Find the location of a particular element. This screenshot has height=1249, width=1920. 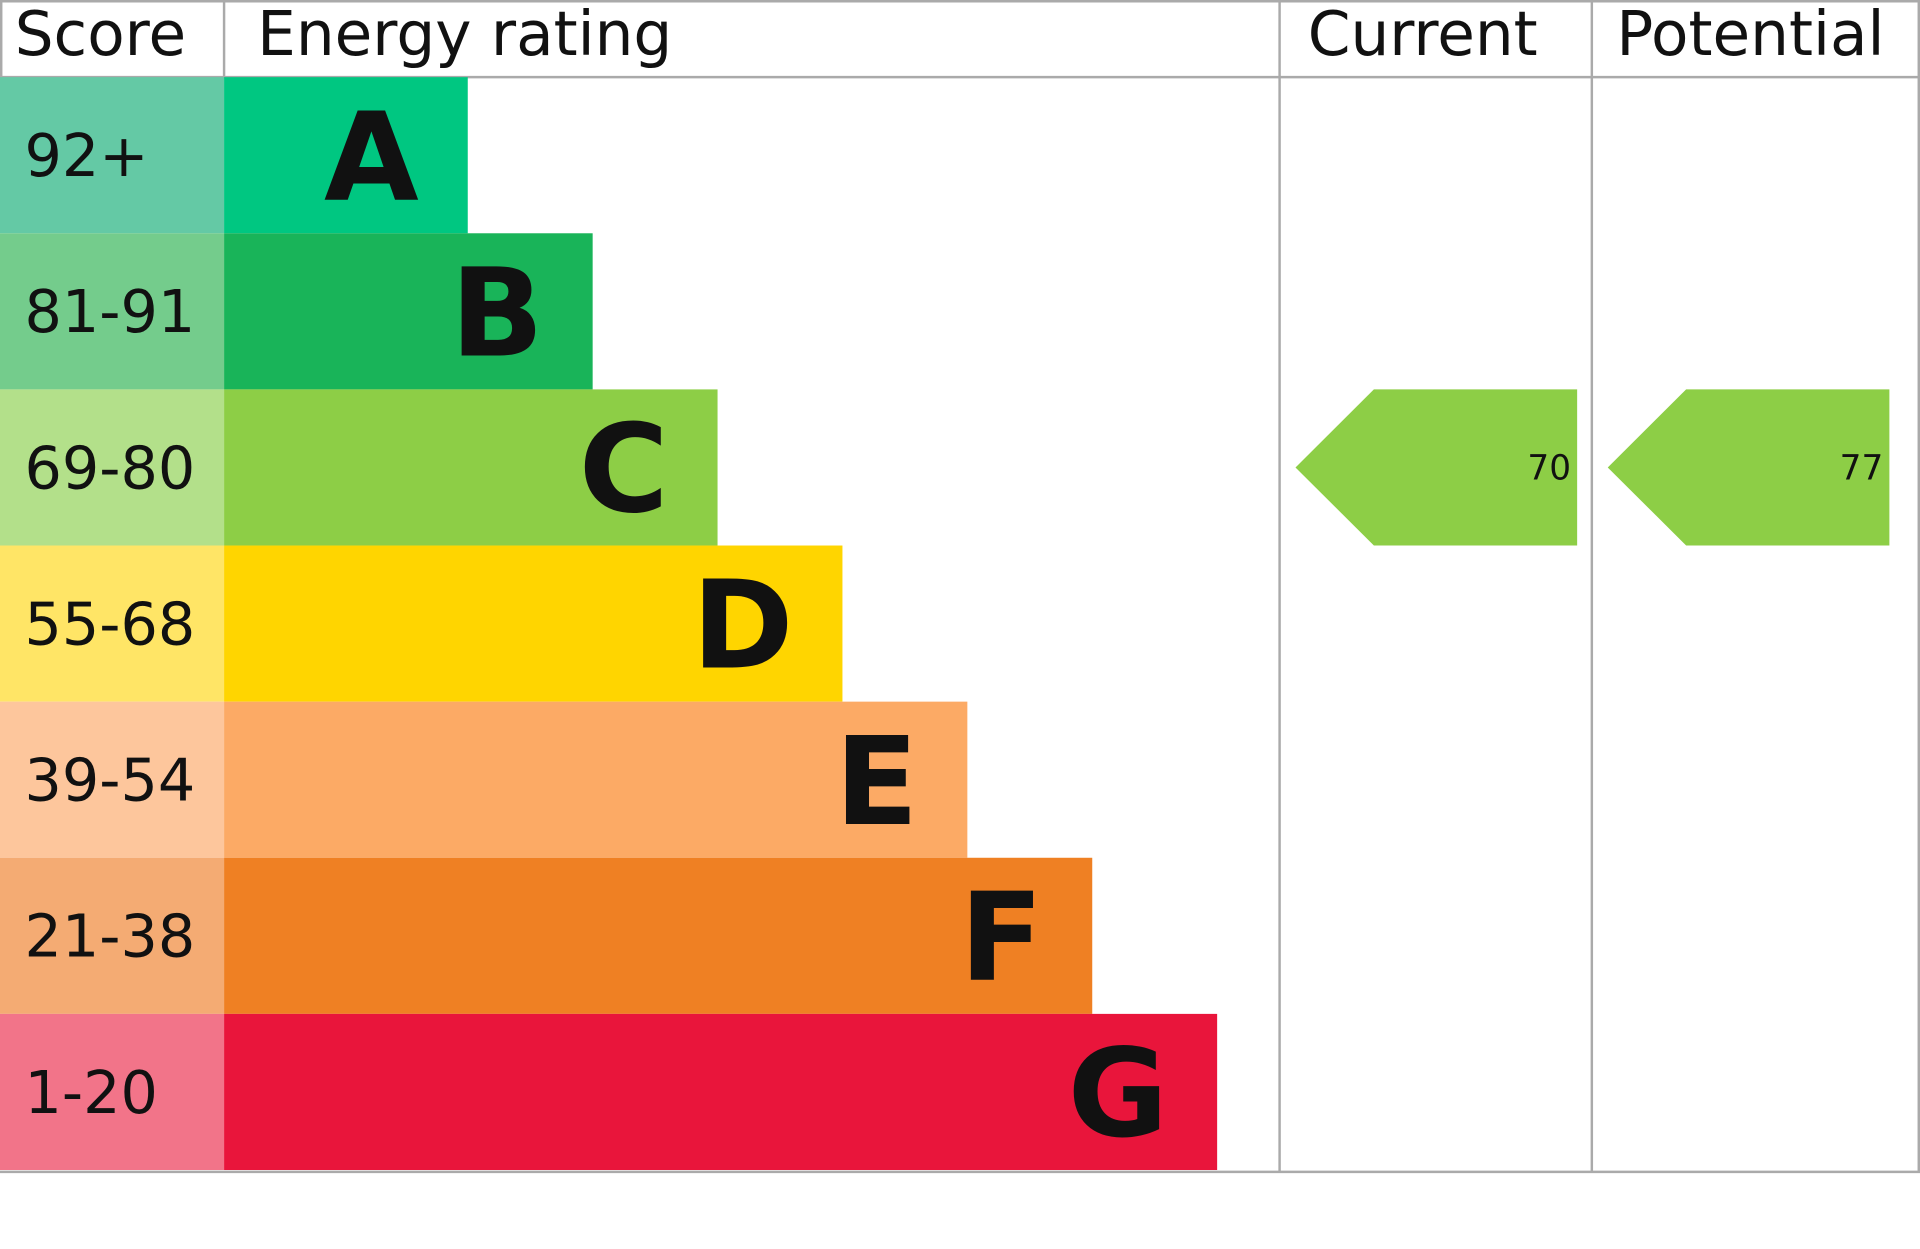

current-value: 70 is located at coordinates (1549, 469).